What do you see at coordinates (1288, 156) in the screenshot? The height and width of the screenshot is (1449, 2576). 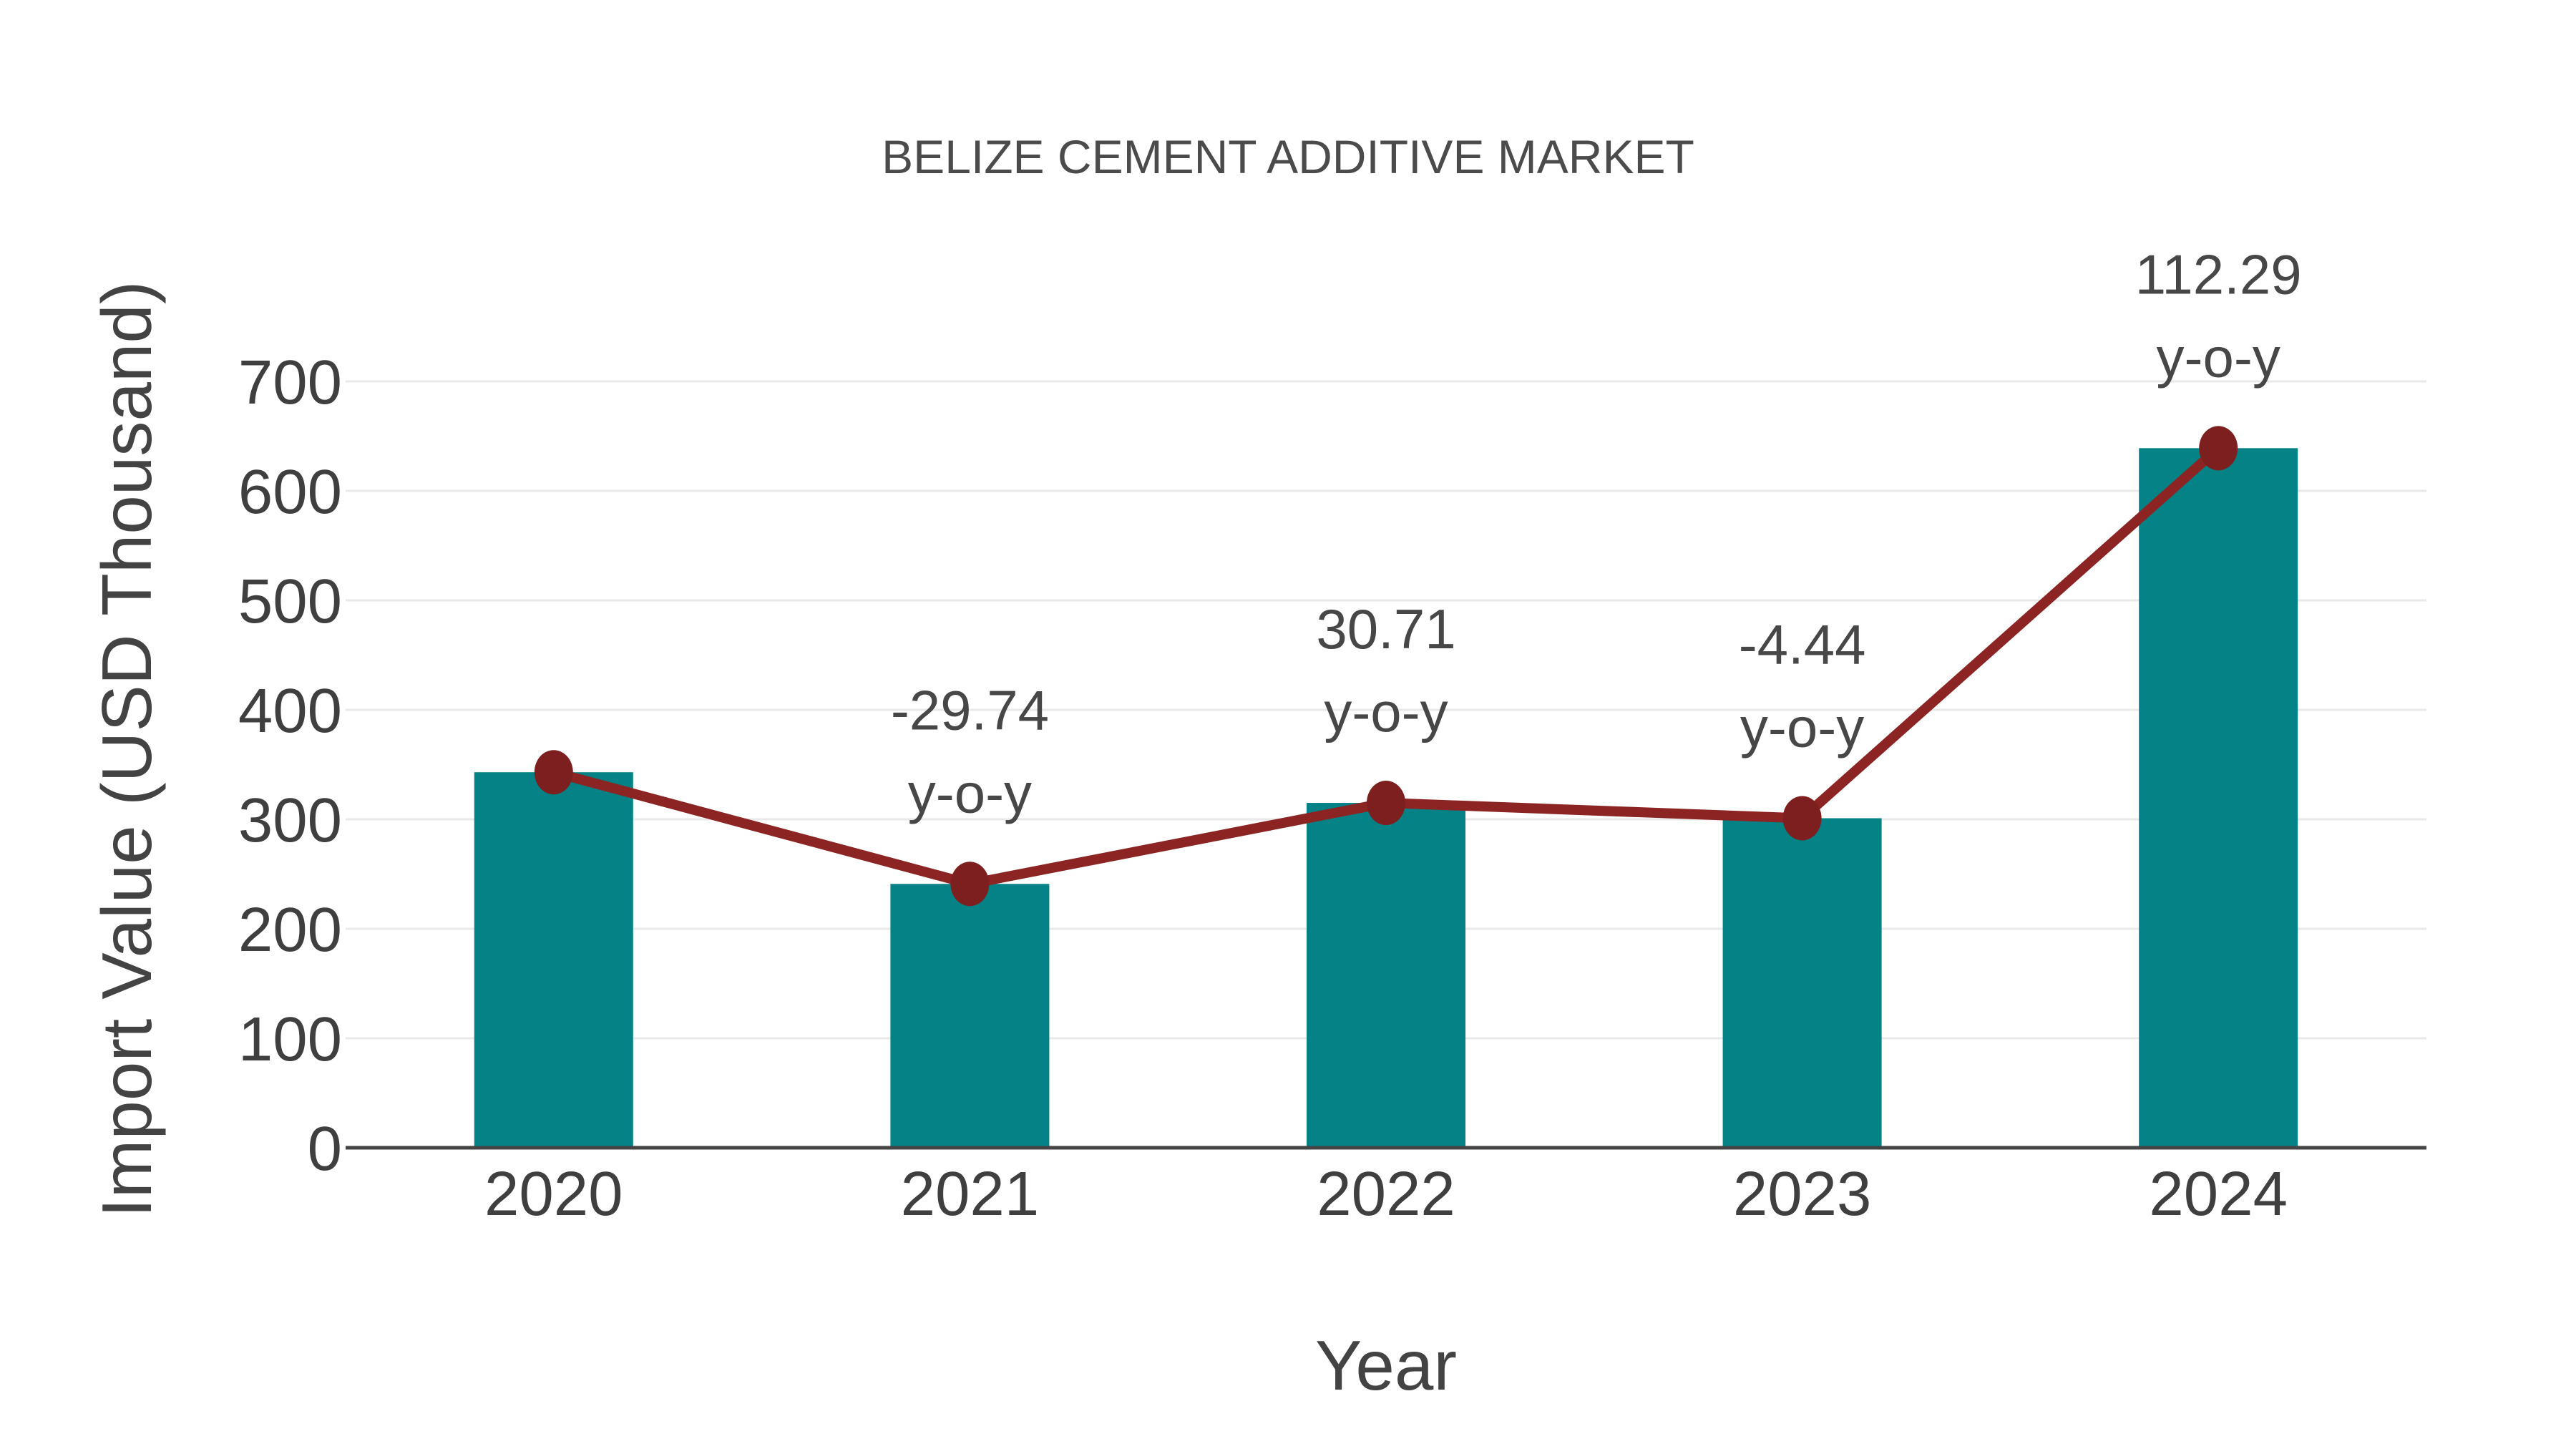 I see `chart-title: BELIZE CEMENT ADDITIVE MARKET` at bounding box center [1288, 156].